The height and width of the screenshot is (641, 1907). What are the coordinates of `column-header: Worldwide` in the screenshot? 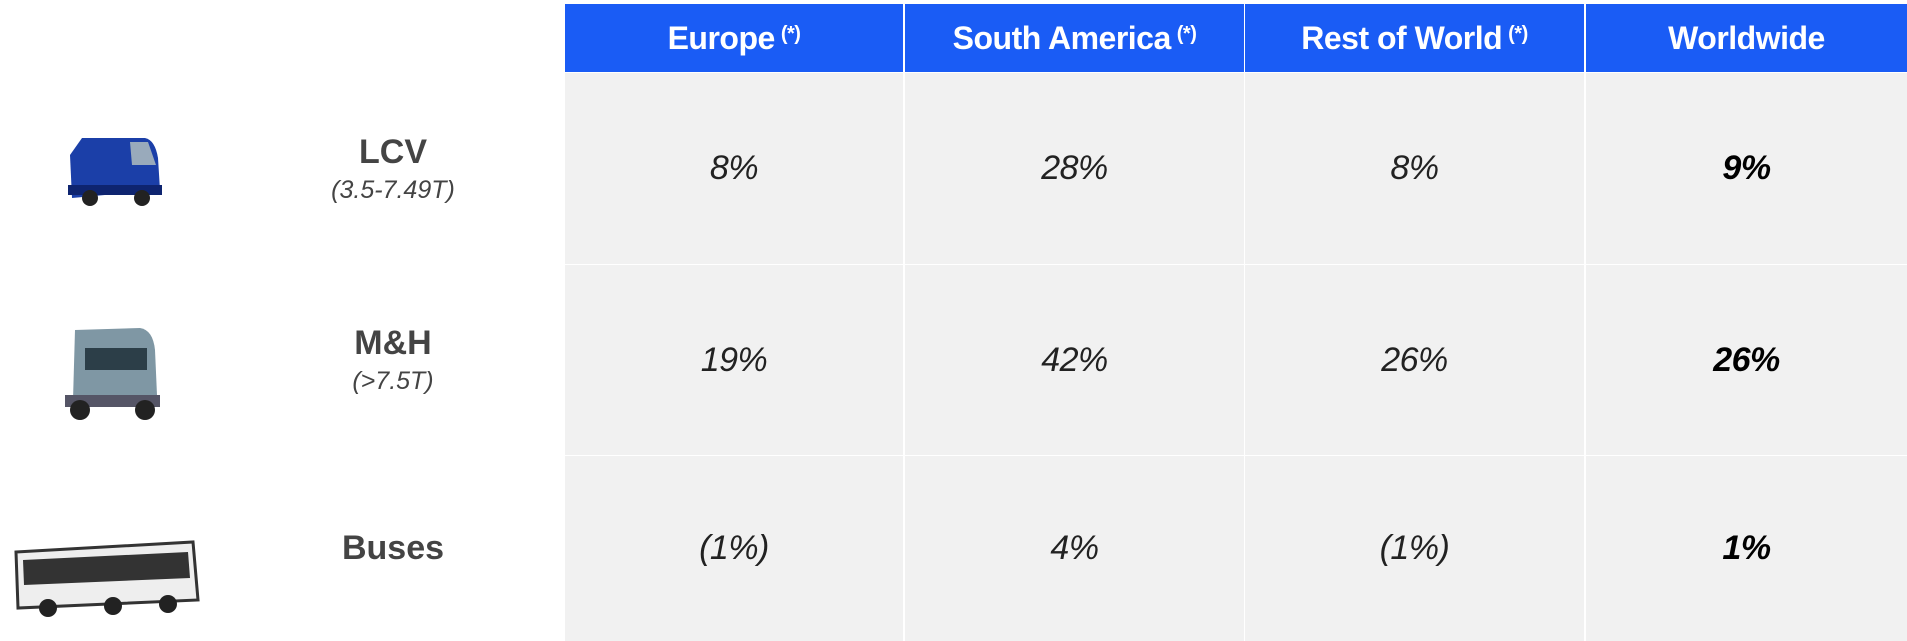 It's located at (1746, 38).